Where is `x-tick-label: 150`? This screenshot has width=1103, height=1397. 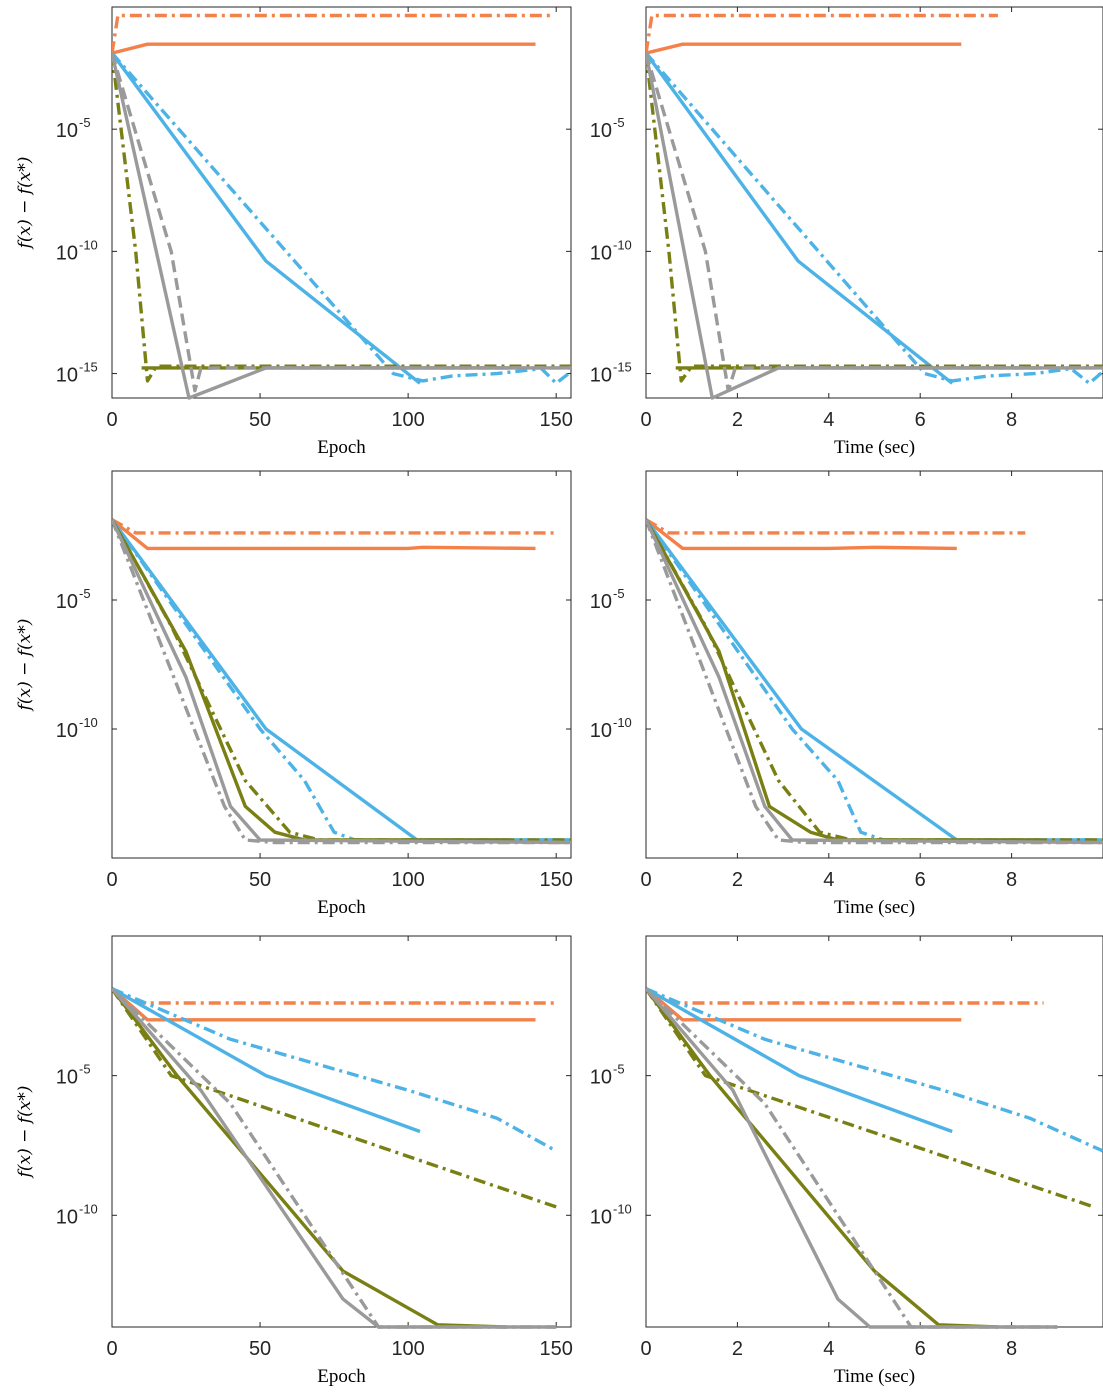
x-tick-label: 150 is located at coordinates (556, 880).